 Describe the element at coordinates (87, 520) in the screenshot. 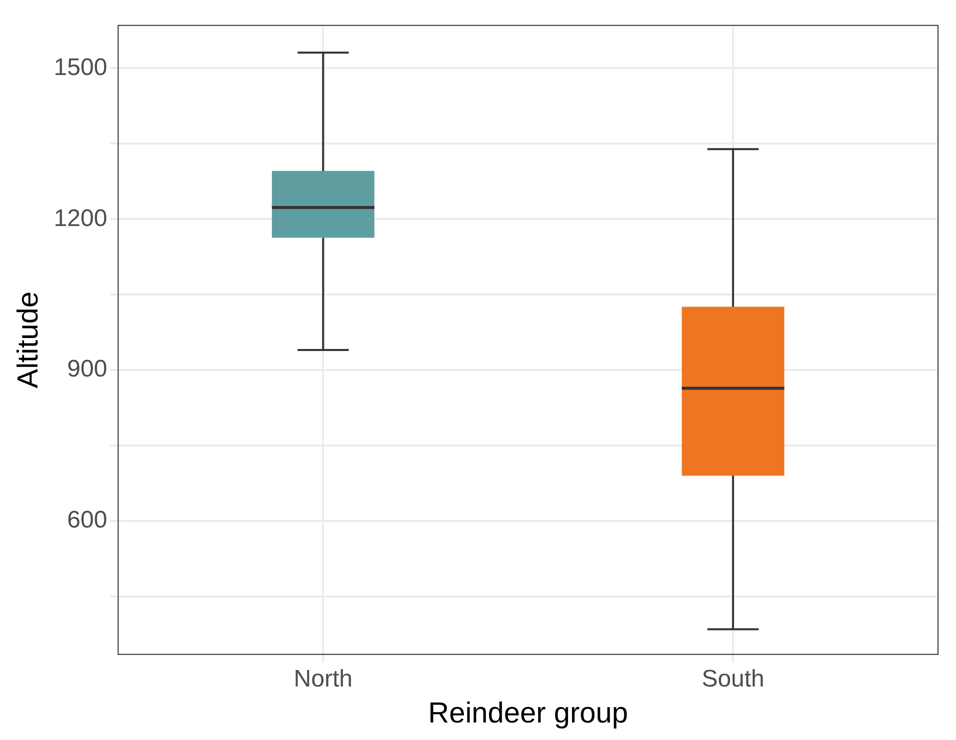

I see `y-tick-label: 600` at that location.